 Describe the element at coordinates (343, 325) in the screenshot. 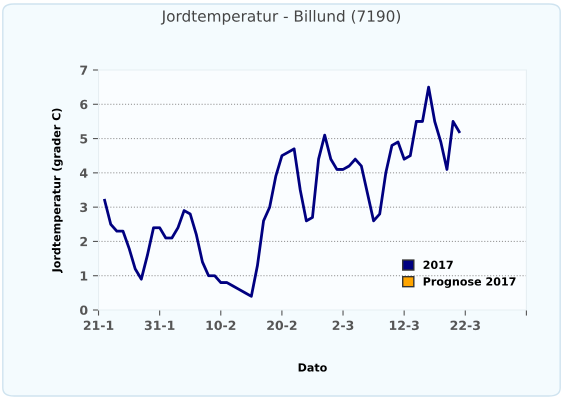

I see `x-tick-label: 2-3` at that location.